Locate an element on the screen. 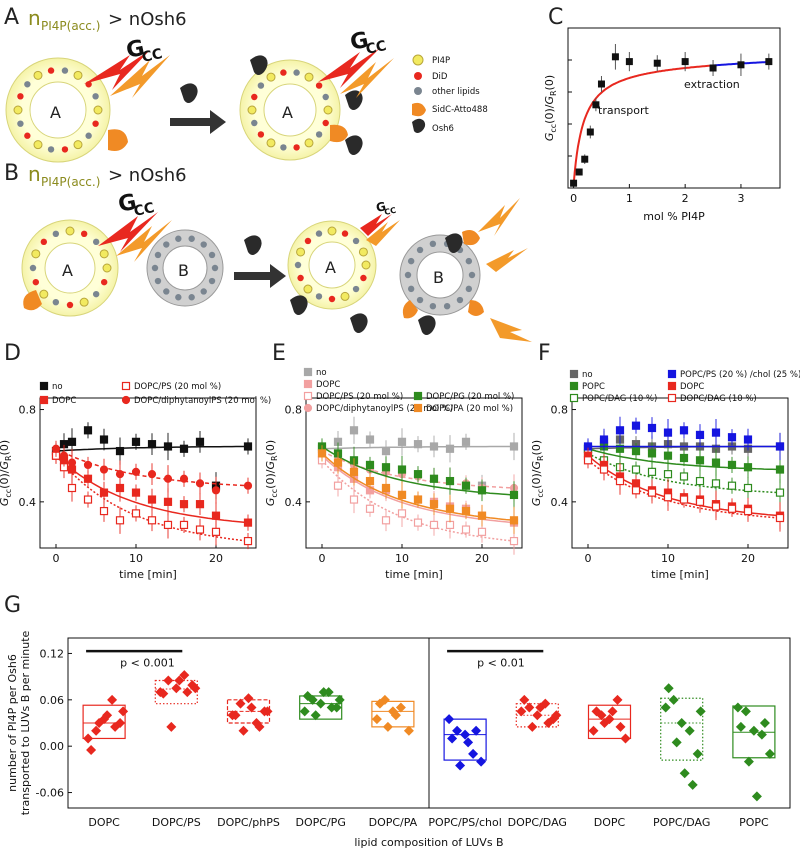  legend-label: POPC is located at coordinates (593, 387).